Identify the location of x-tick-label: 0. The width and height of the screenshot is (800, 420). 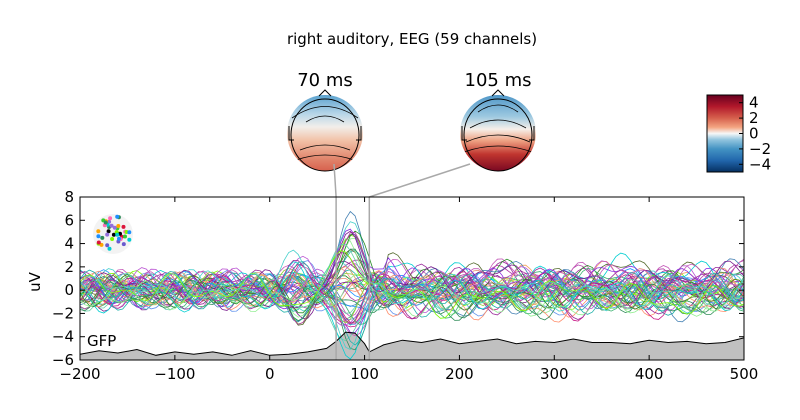
(270, 374).